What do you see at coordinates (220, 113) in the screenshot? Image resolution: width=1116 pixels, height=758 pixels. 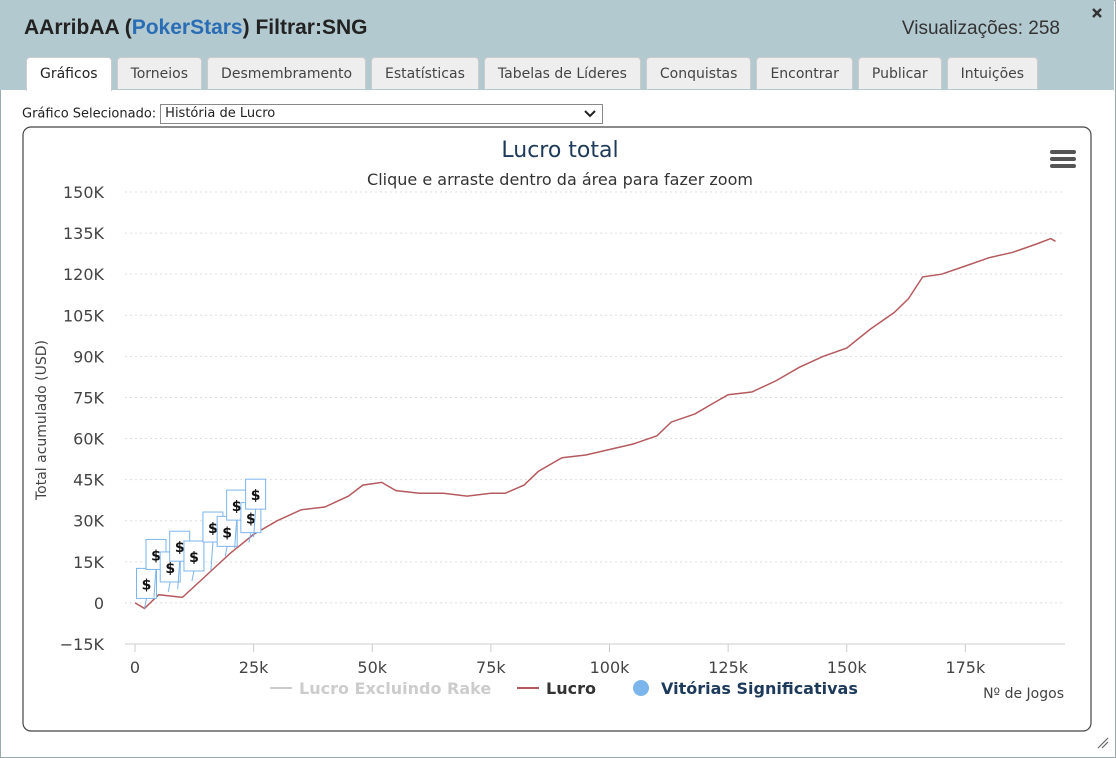 I see `selector-value: História de Lucro` at bounding box center [220, 113].